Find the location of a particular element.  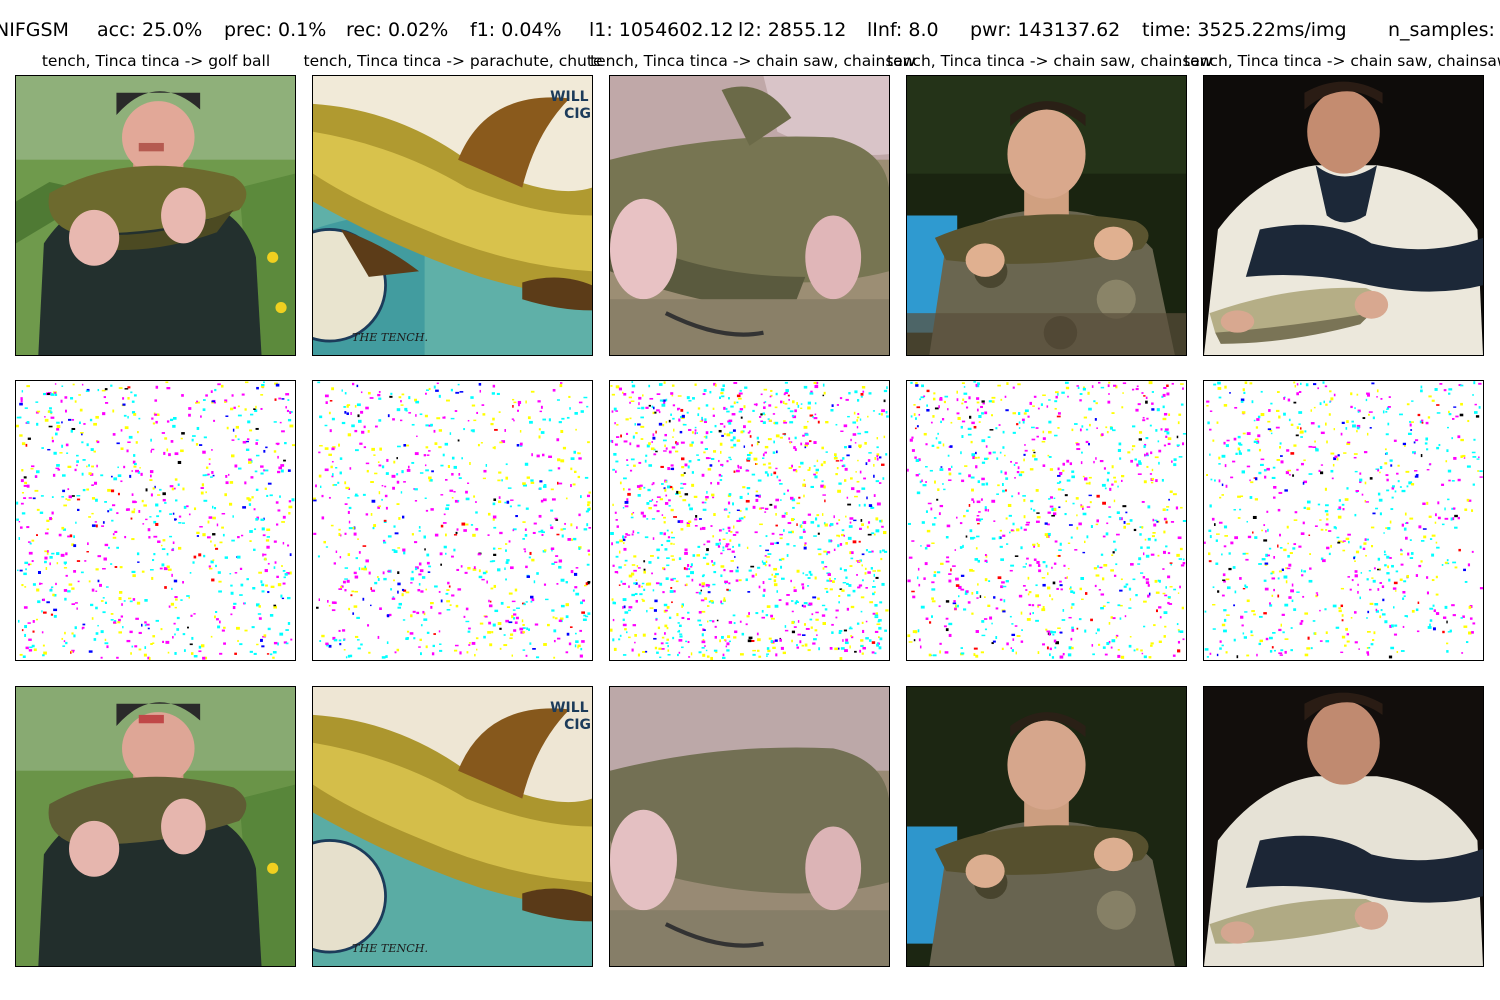

perturbation-map is located at coordinates (1343, 520).